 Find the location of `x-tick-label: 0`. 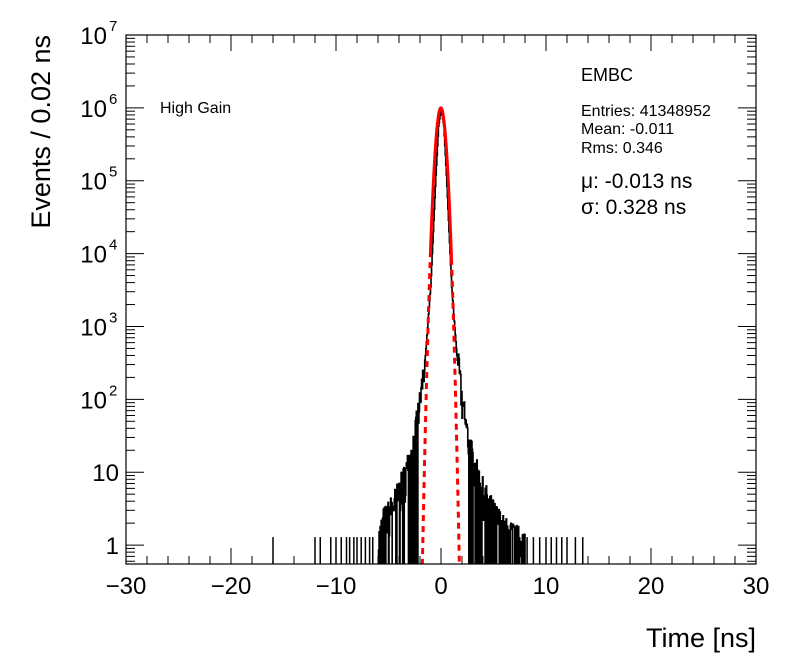

x-tick-label: 0 is located at coordinates (440, 586).